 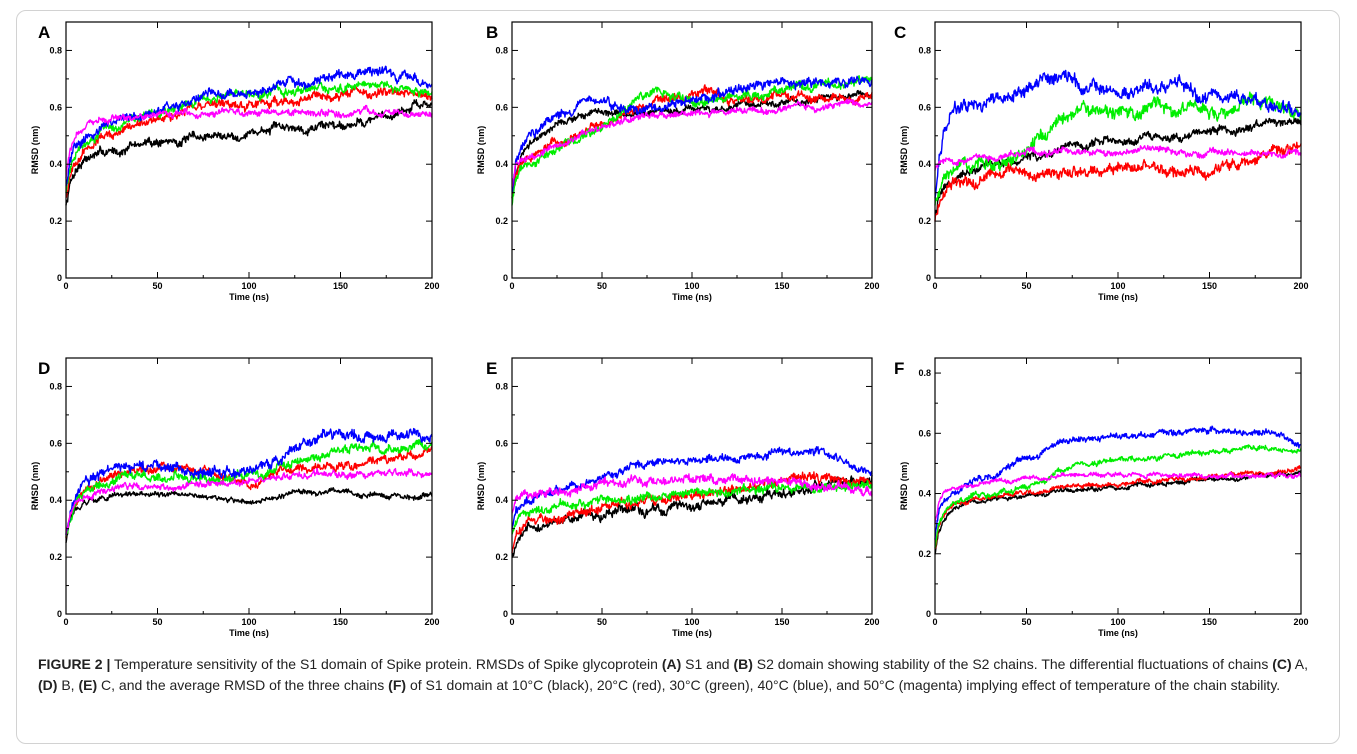 I want to click on caption-panel-ref: (F), so click(x=397, y=685).